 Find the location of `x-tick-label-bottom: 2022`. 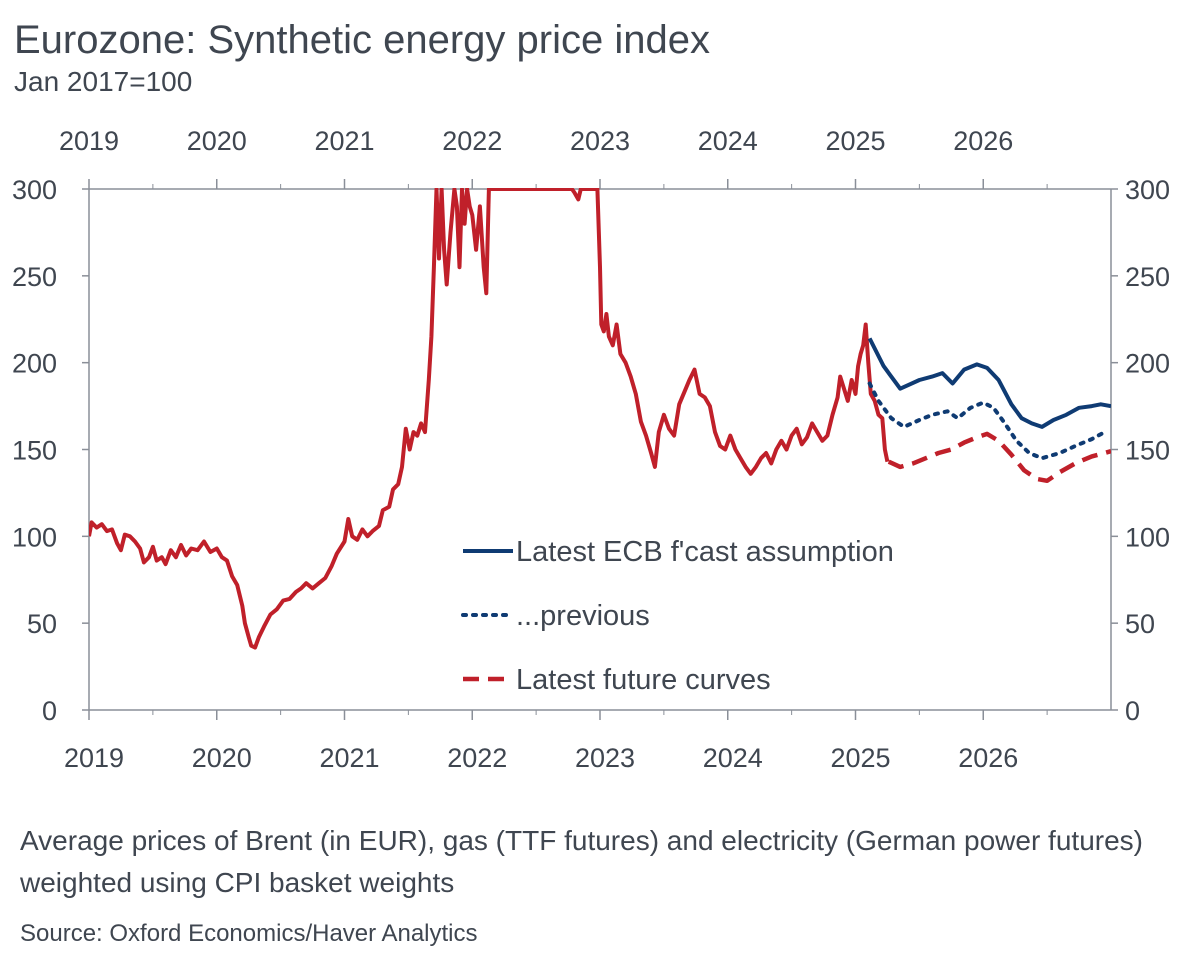

x-tick-label-bottom: 2022 is located at coordinates (477, 758).